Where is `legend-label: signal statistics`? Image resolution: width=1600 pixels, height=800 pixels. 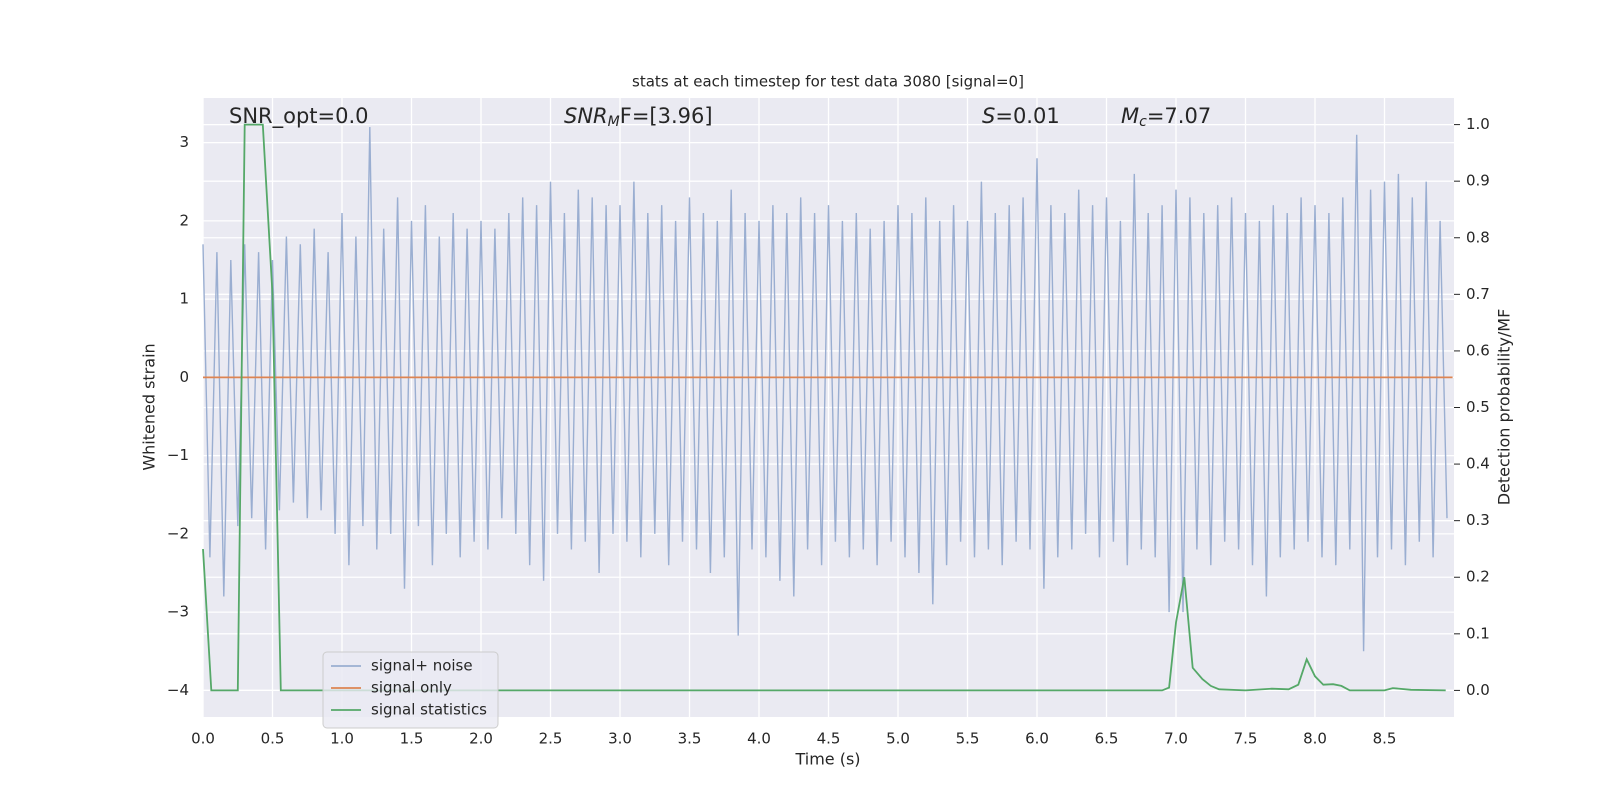
legend-label: signal statistics is located at coordinates (429, 710).